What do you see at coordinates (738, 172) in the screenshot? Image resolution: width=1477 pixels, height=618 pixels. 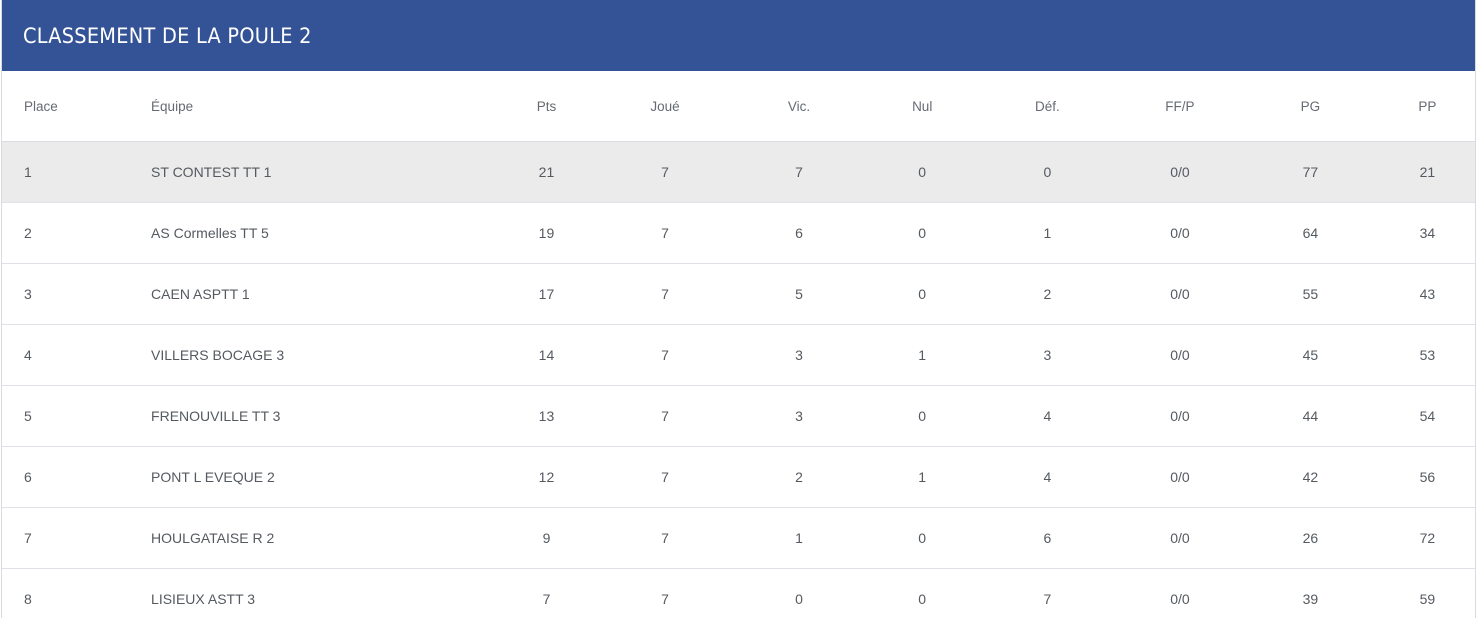 I see `table-row: 1 ST CONTEST TT 1 21 7 7 0 0 0/0 77 21` at bounding box center [738, 172].